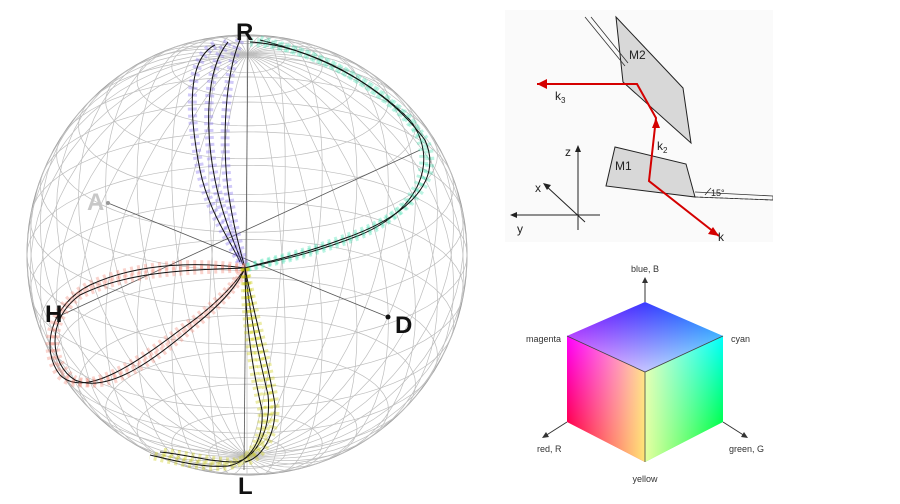 This screenshot has width=900, height=504. What do you see at coordinates (547, 186) in the screenshot?
I see `axis-x-arrow` at bounding box center [547, 186].